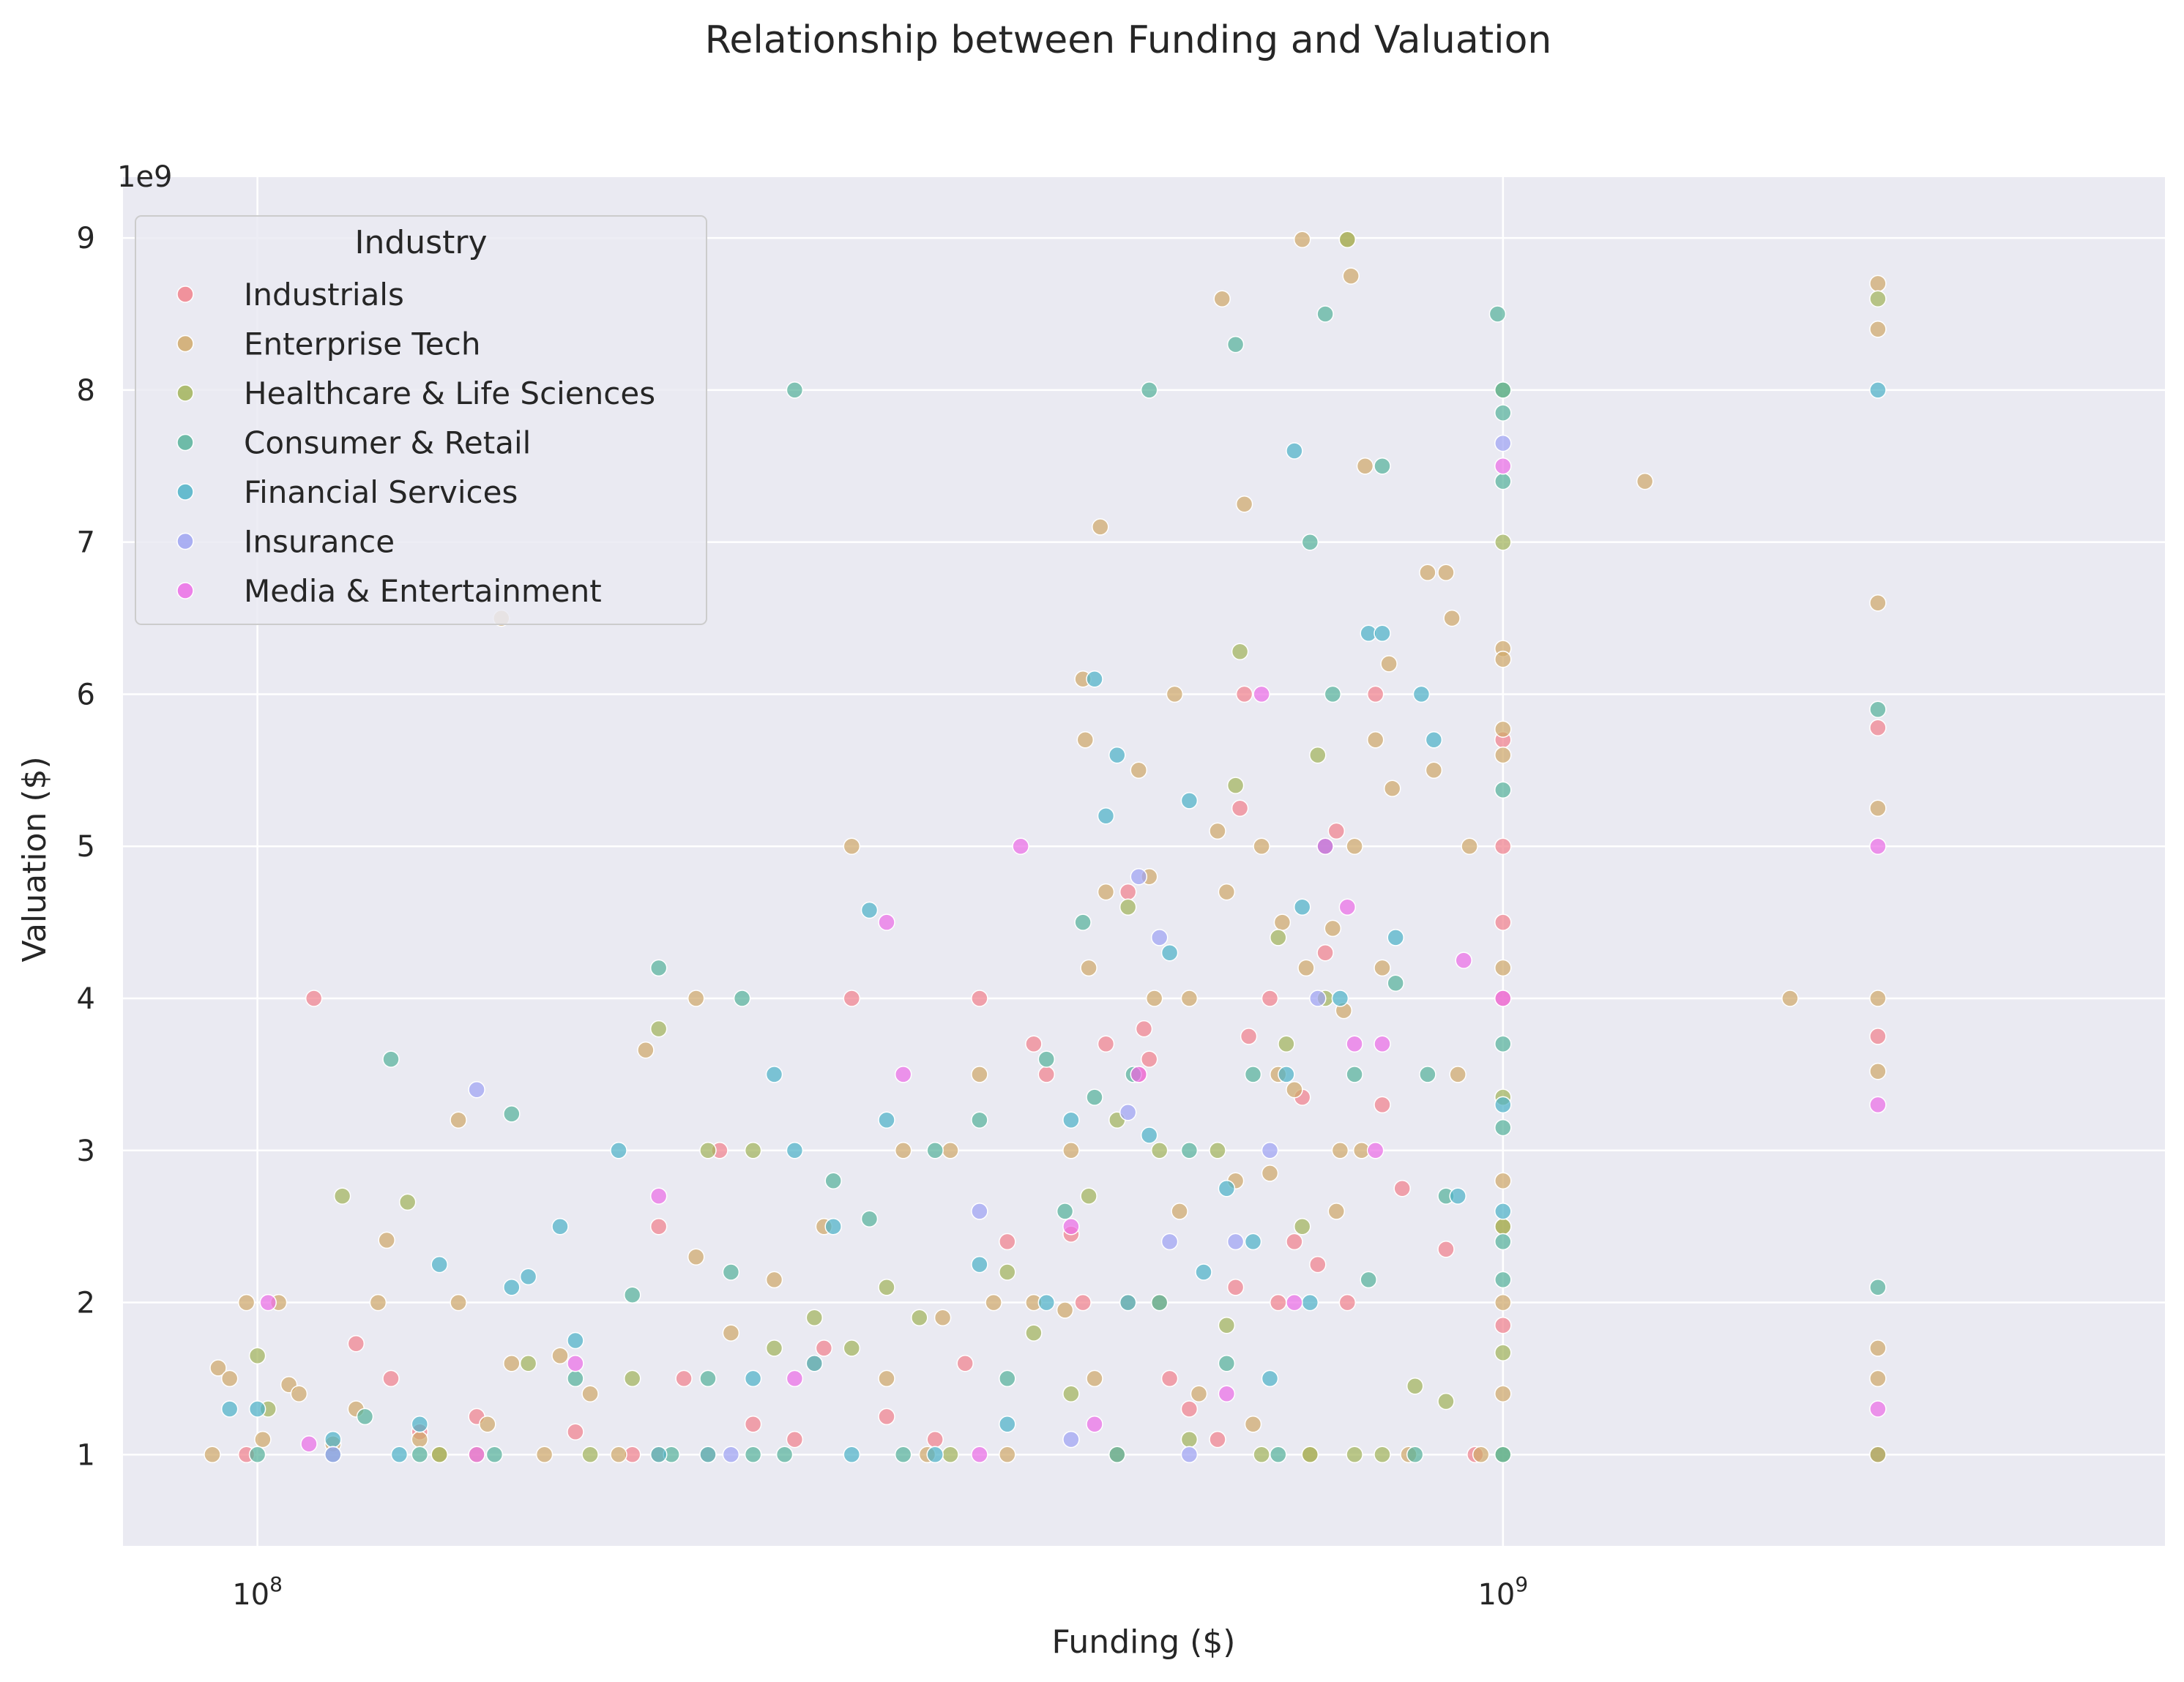 This screenshot has width=2184, height=1682. What do you see at coordinates (86, 999) in the screenshot?
I see `y-tick-label: 4` at bounding box center [86, 999].